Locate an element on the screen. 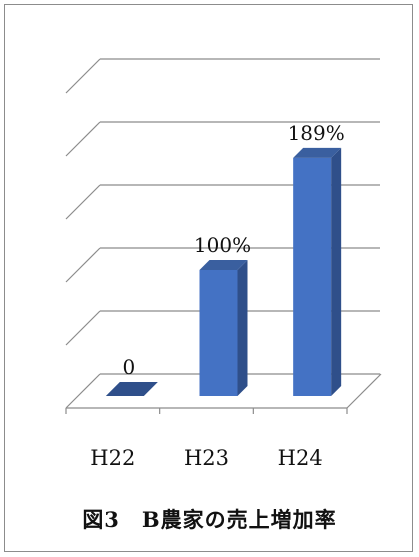  data-label-H22: 0 is located at coordinates (128, 367).